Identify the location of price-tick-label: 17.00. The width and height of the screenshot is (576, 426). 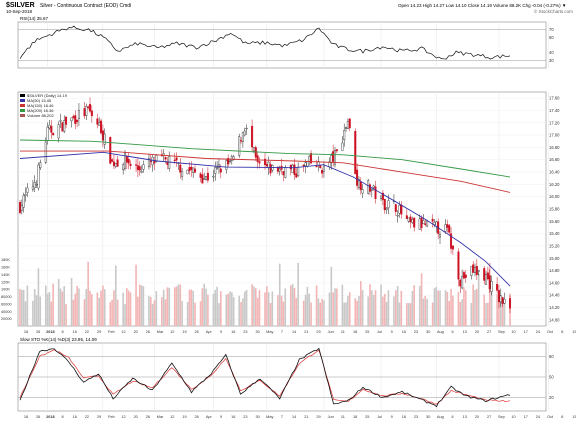
(554, 135).